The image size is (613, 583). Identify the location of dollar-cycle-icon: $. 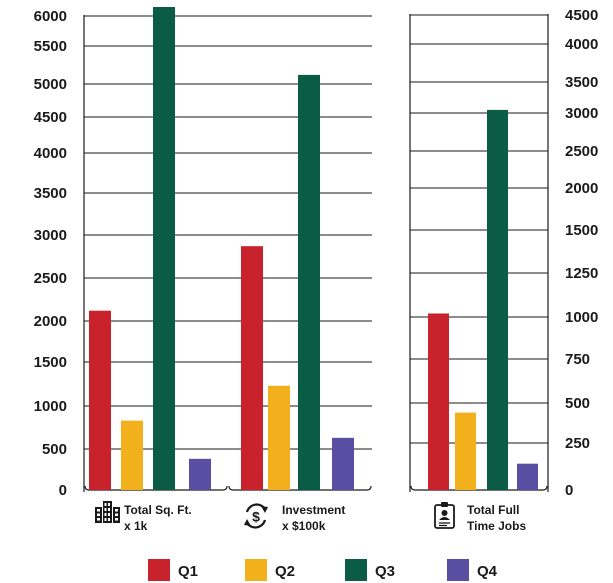
(256, 516).